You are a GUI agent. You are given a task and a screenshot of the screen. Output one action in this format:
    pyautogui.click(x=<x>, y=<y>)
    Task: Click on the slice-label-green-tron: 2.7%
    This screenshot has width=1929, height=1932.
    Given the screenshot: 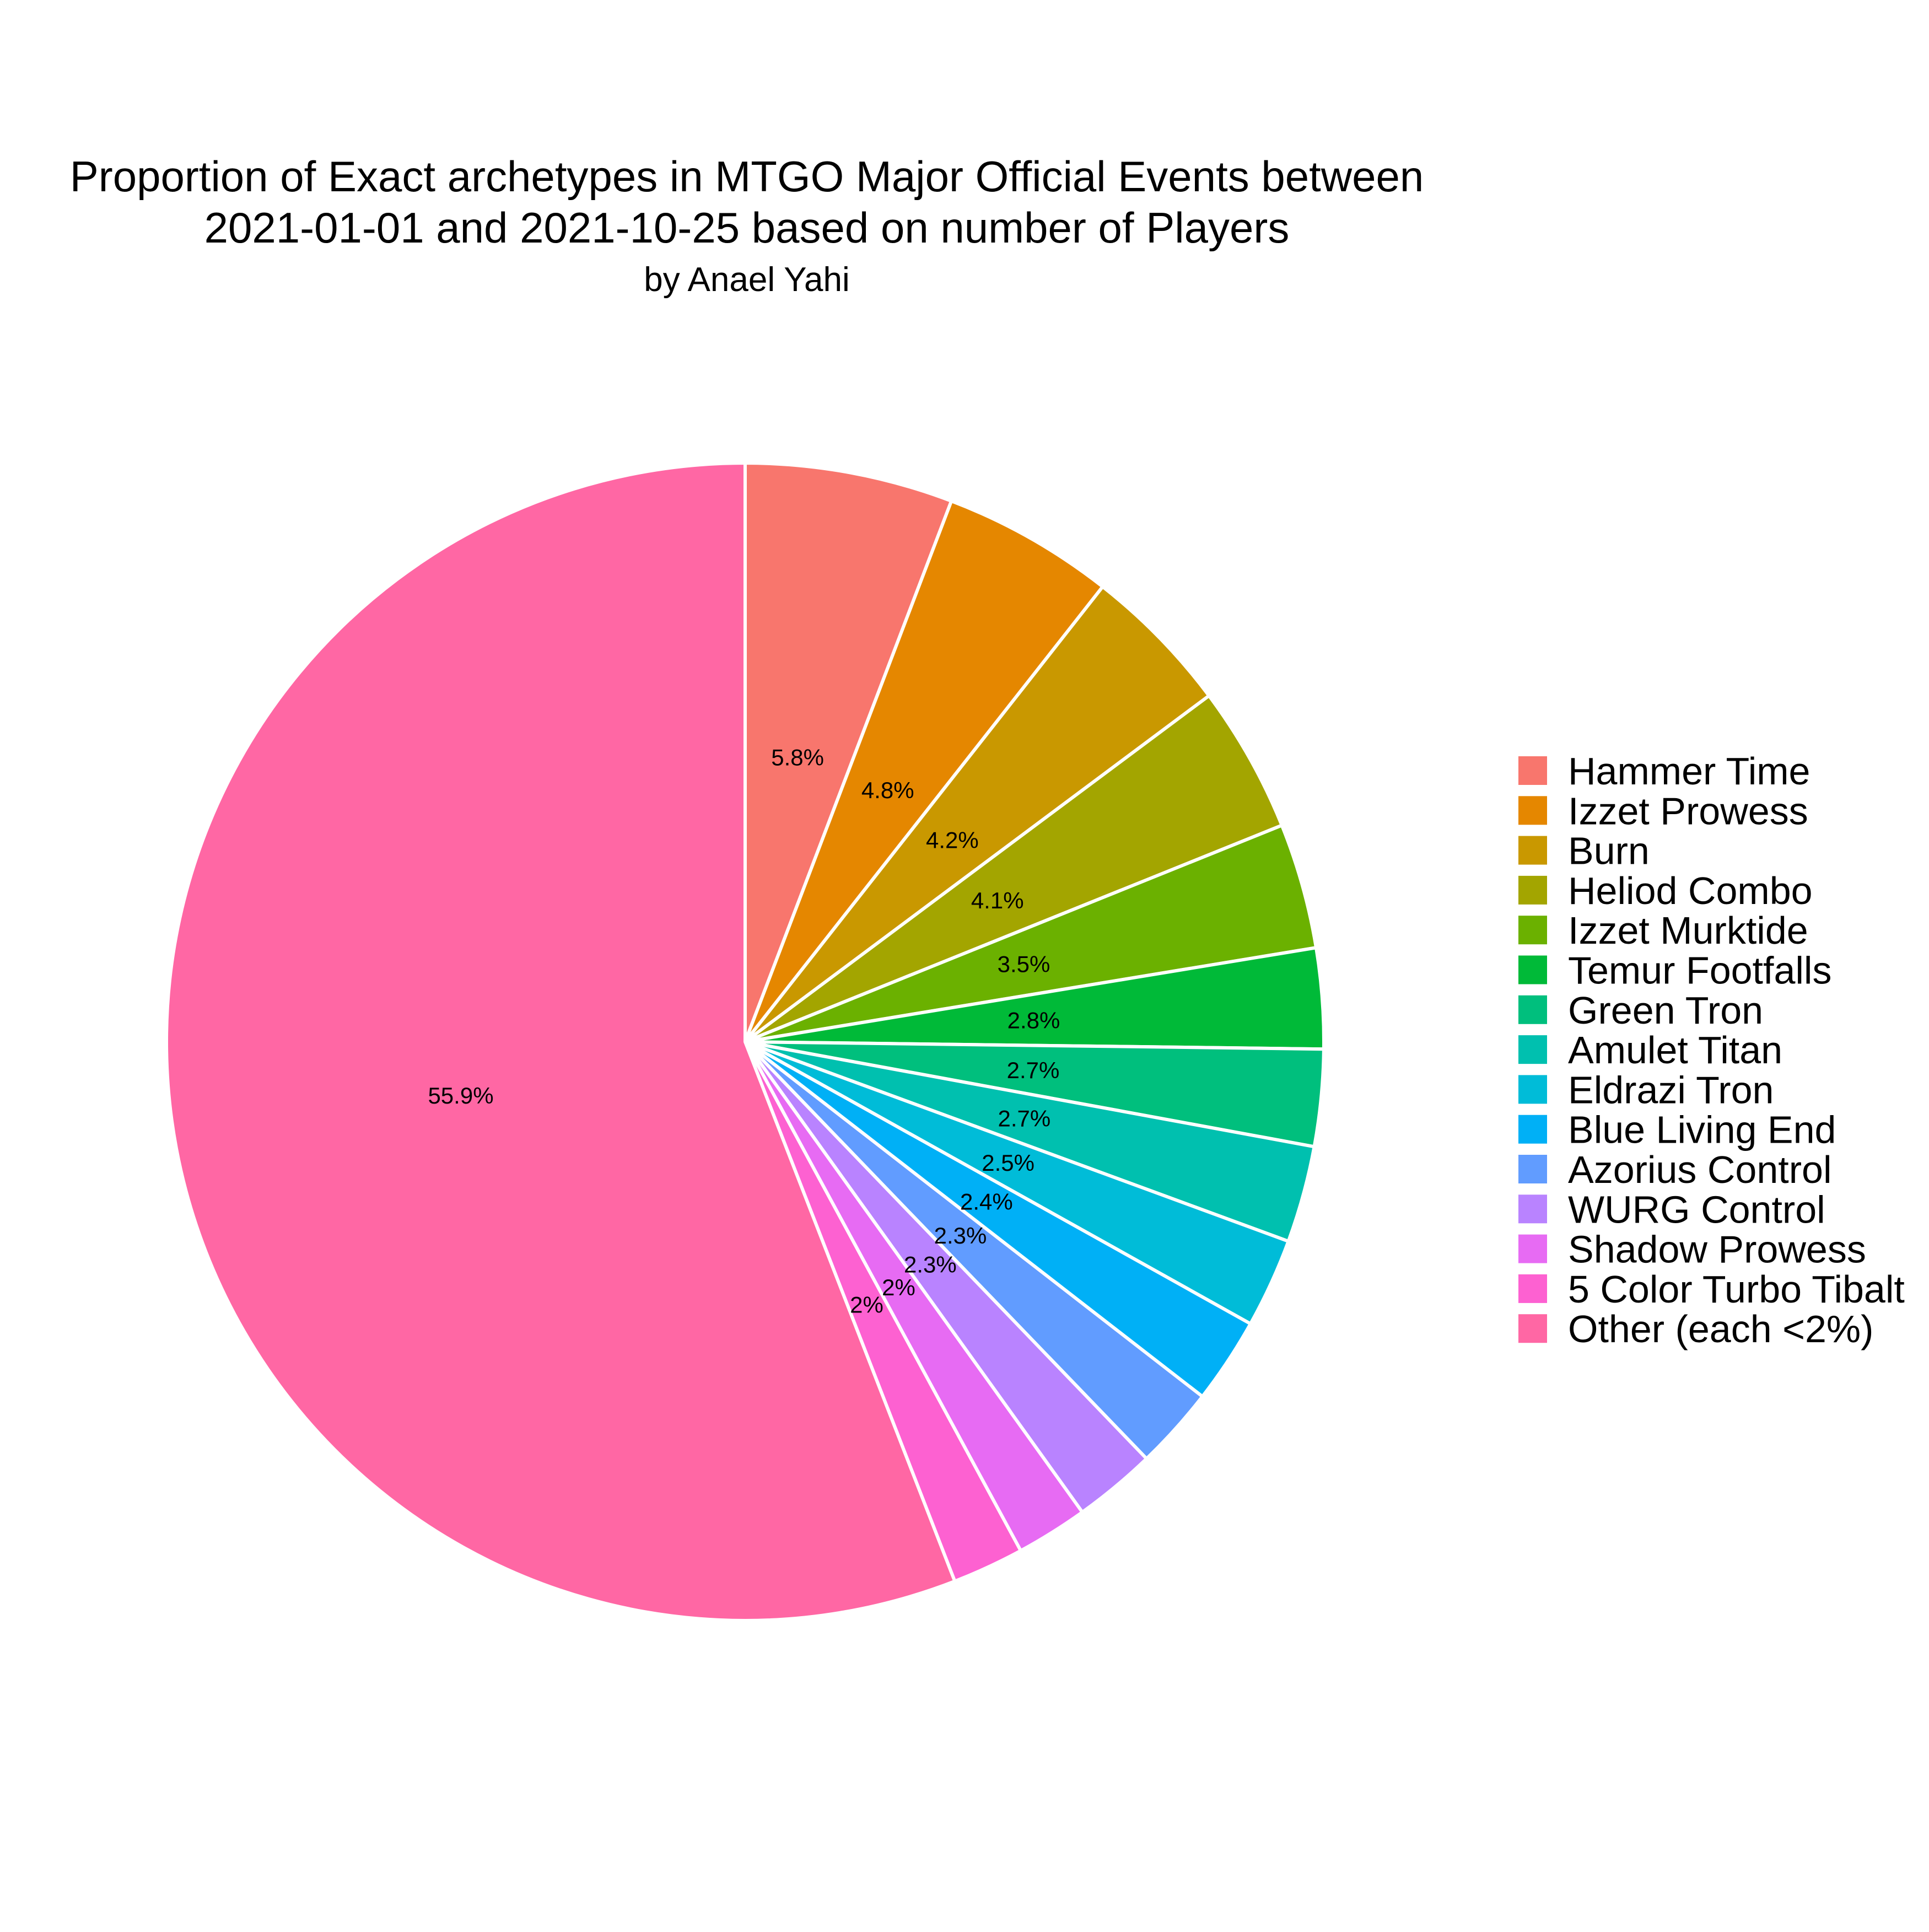 What is the action you would take?
    pyautogui.click(x=1033, y=1070)
    